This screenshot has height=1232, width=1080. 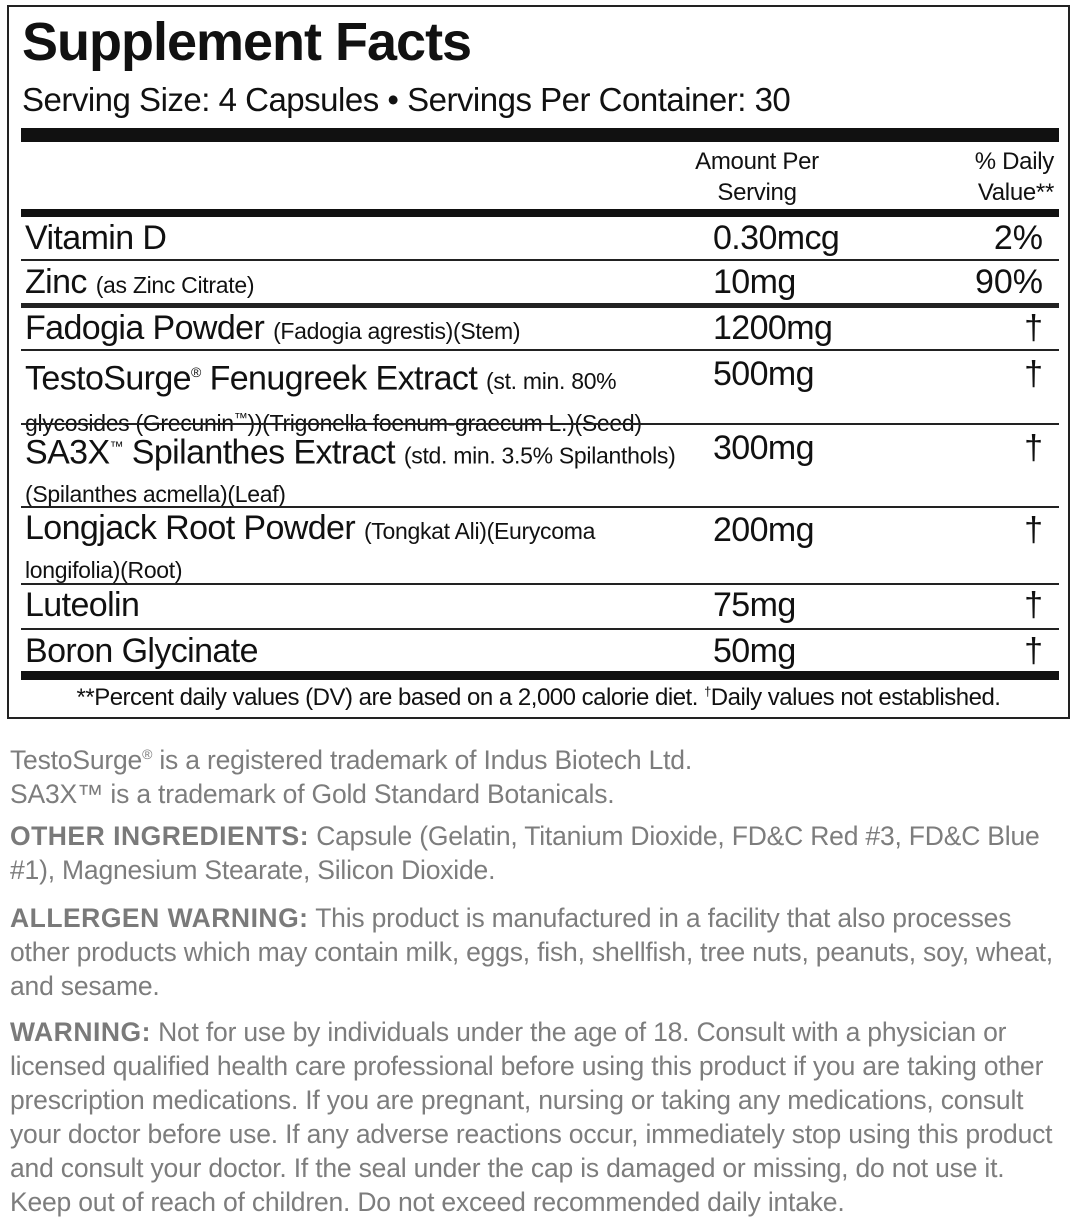 What do you see at coordinates (259, 452) in the screenshot?
I see `nutrient-name-cont: Spilanthes Extract` at bounding box center [259, 452].